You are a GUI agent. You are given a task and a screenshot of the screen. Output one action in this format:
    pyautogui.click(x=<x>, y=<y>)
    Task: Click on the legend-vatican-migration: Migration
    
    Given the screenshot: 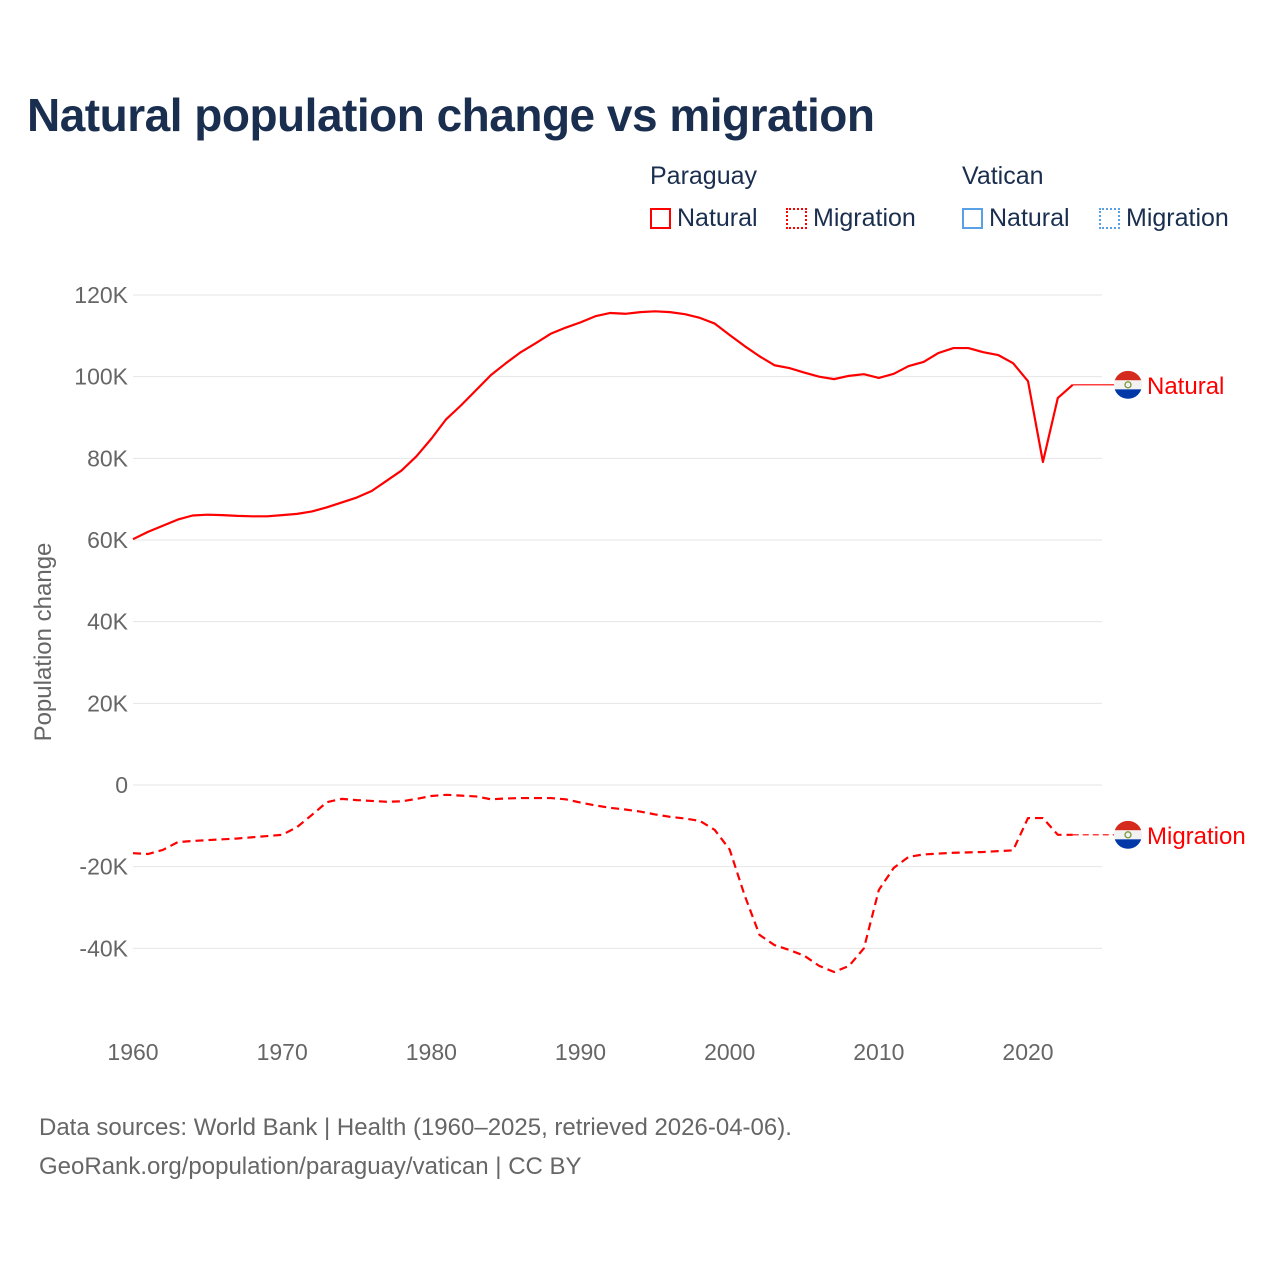 What is the action you would take?
    pyautogui.click(x=1164, y=218)
    